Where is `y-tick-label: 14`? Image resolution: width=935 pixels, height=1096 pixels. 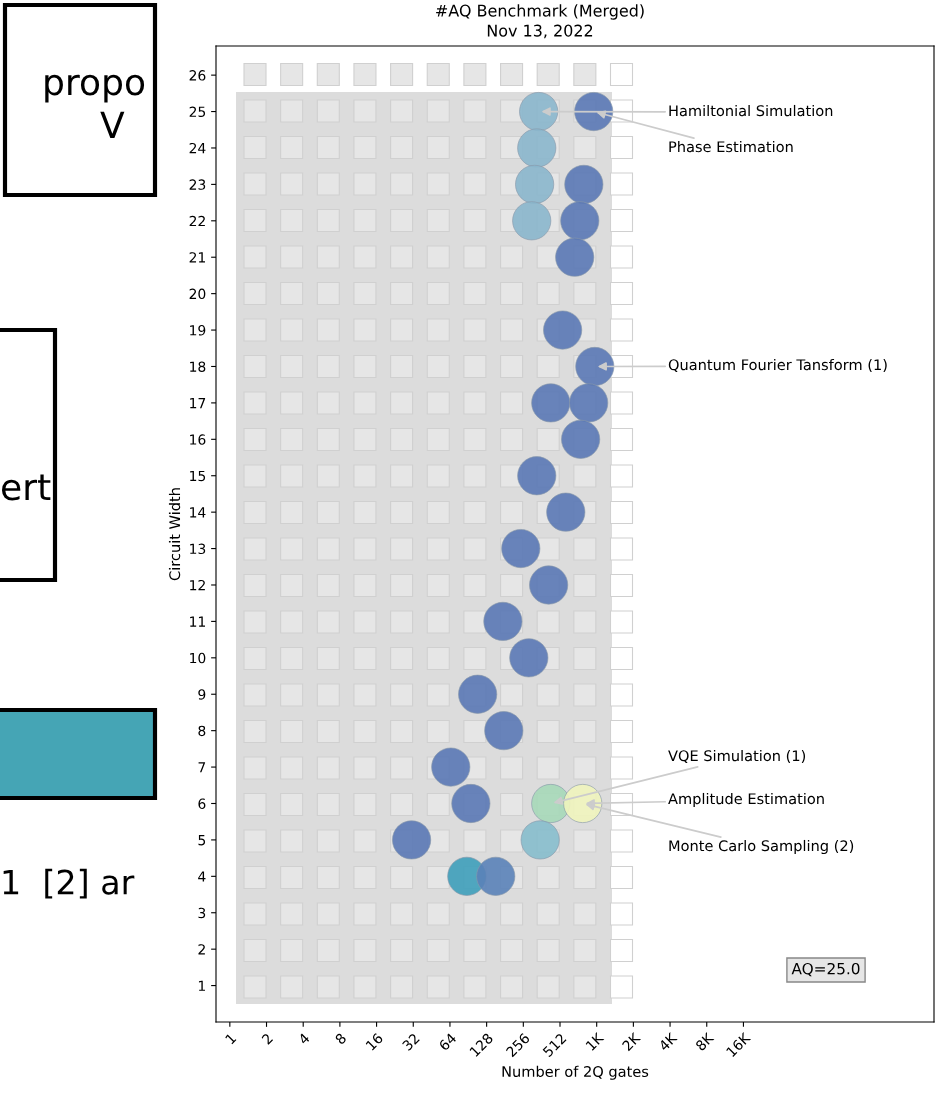 y-tick-label: 14 is located at coordinates (198, 512).